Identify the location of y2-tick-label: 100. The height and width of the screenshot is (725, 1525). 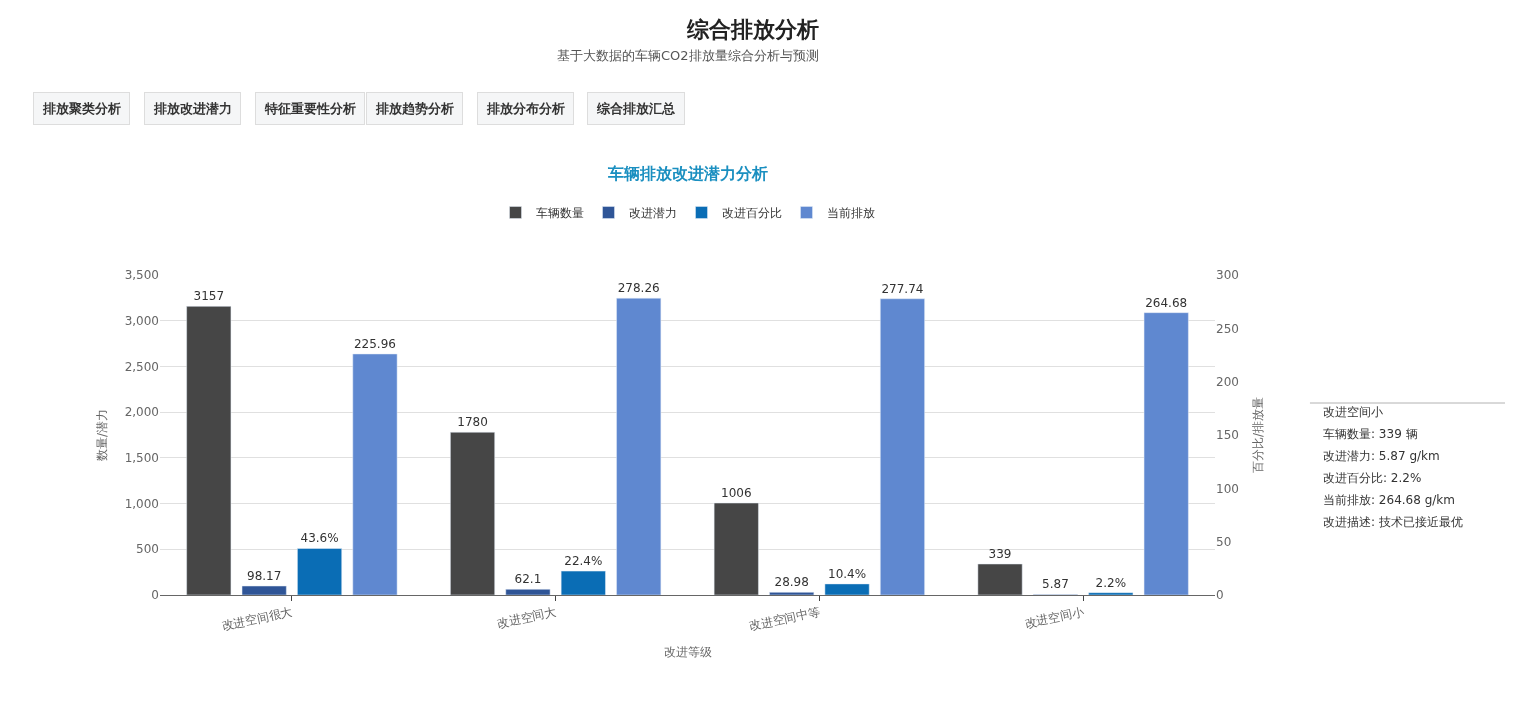
(1227, 488).